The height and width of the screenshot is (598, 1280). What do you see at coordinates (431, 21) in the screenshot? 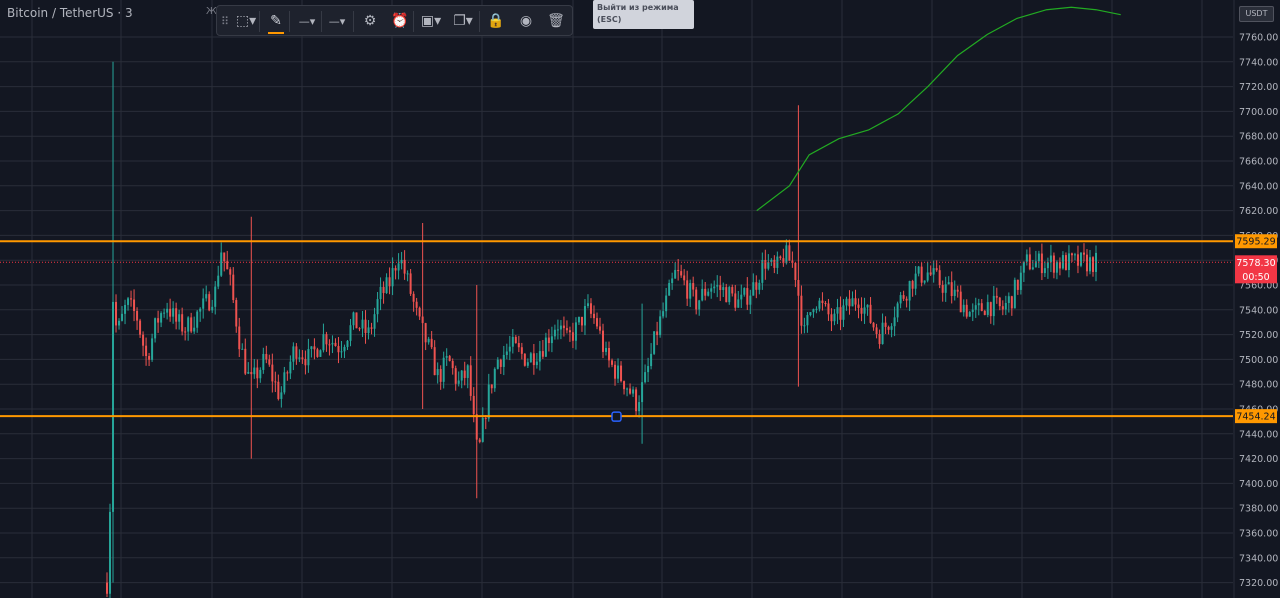
I see `visual-order-icon: ▣▾` at bounding box center [431, 21].